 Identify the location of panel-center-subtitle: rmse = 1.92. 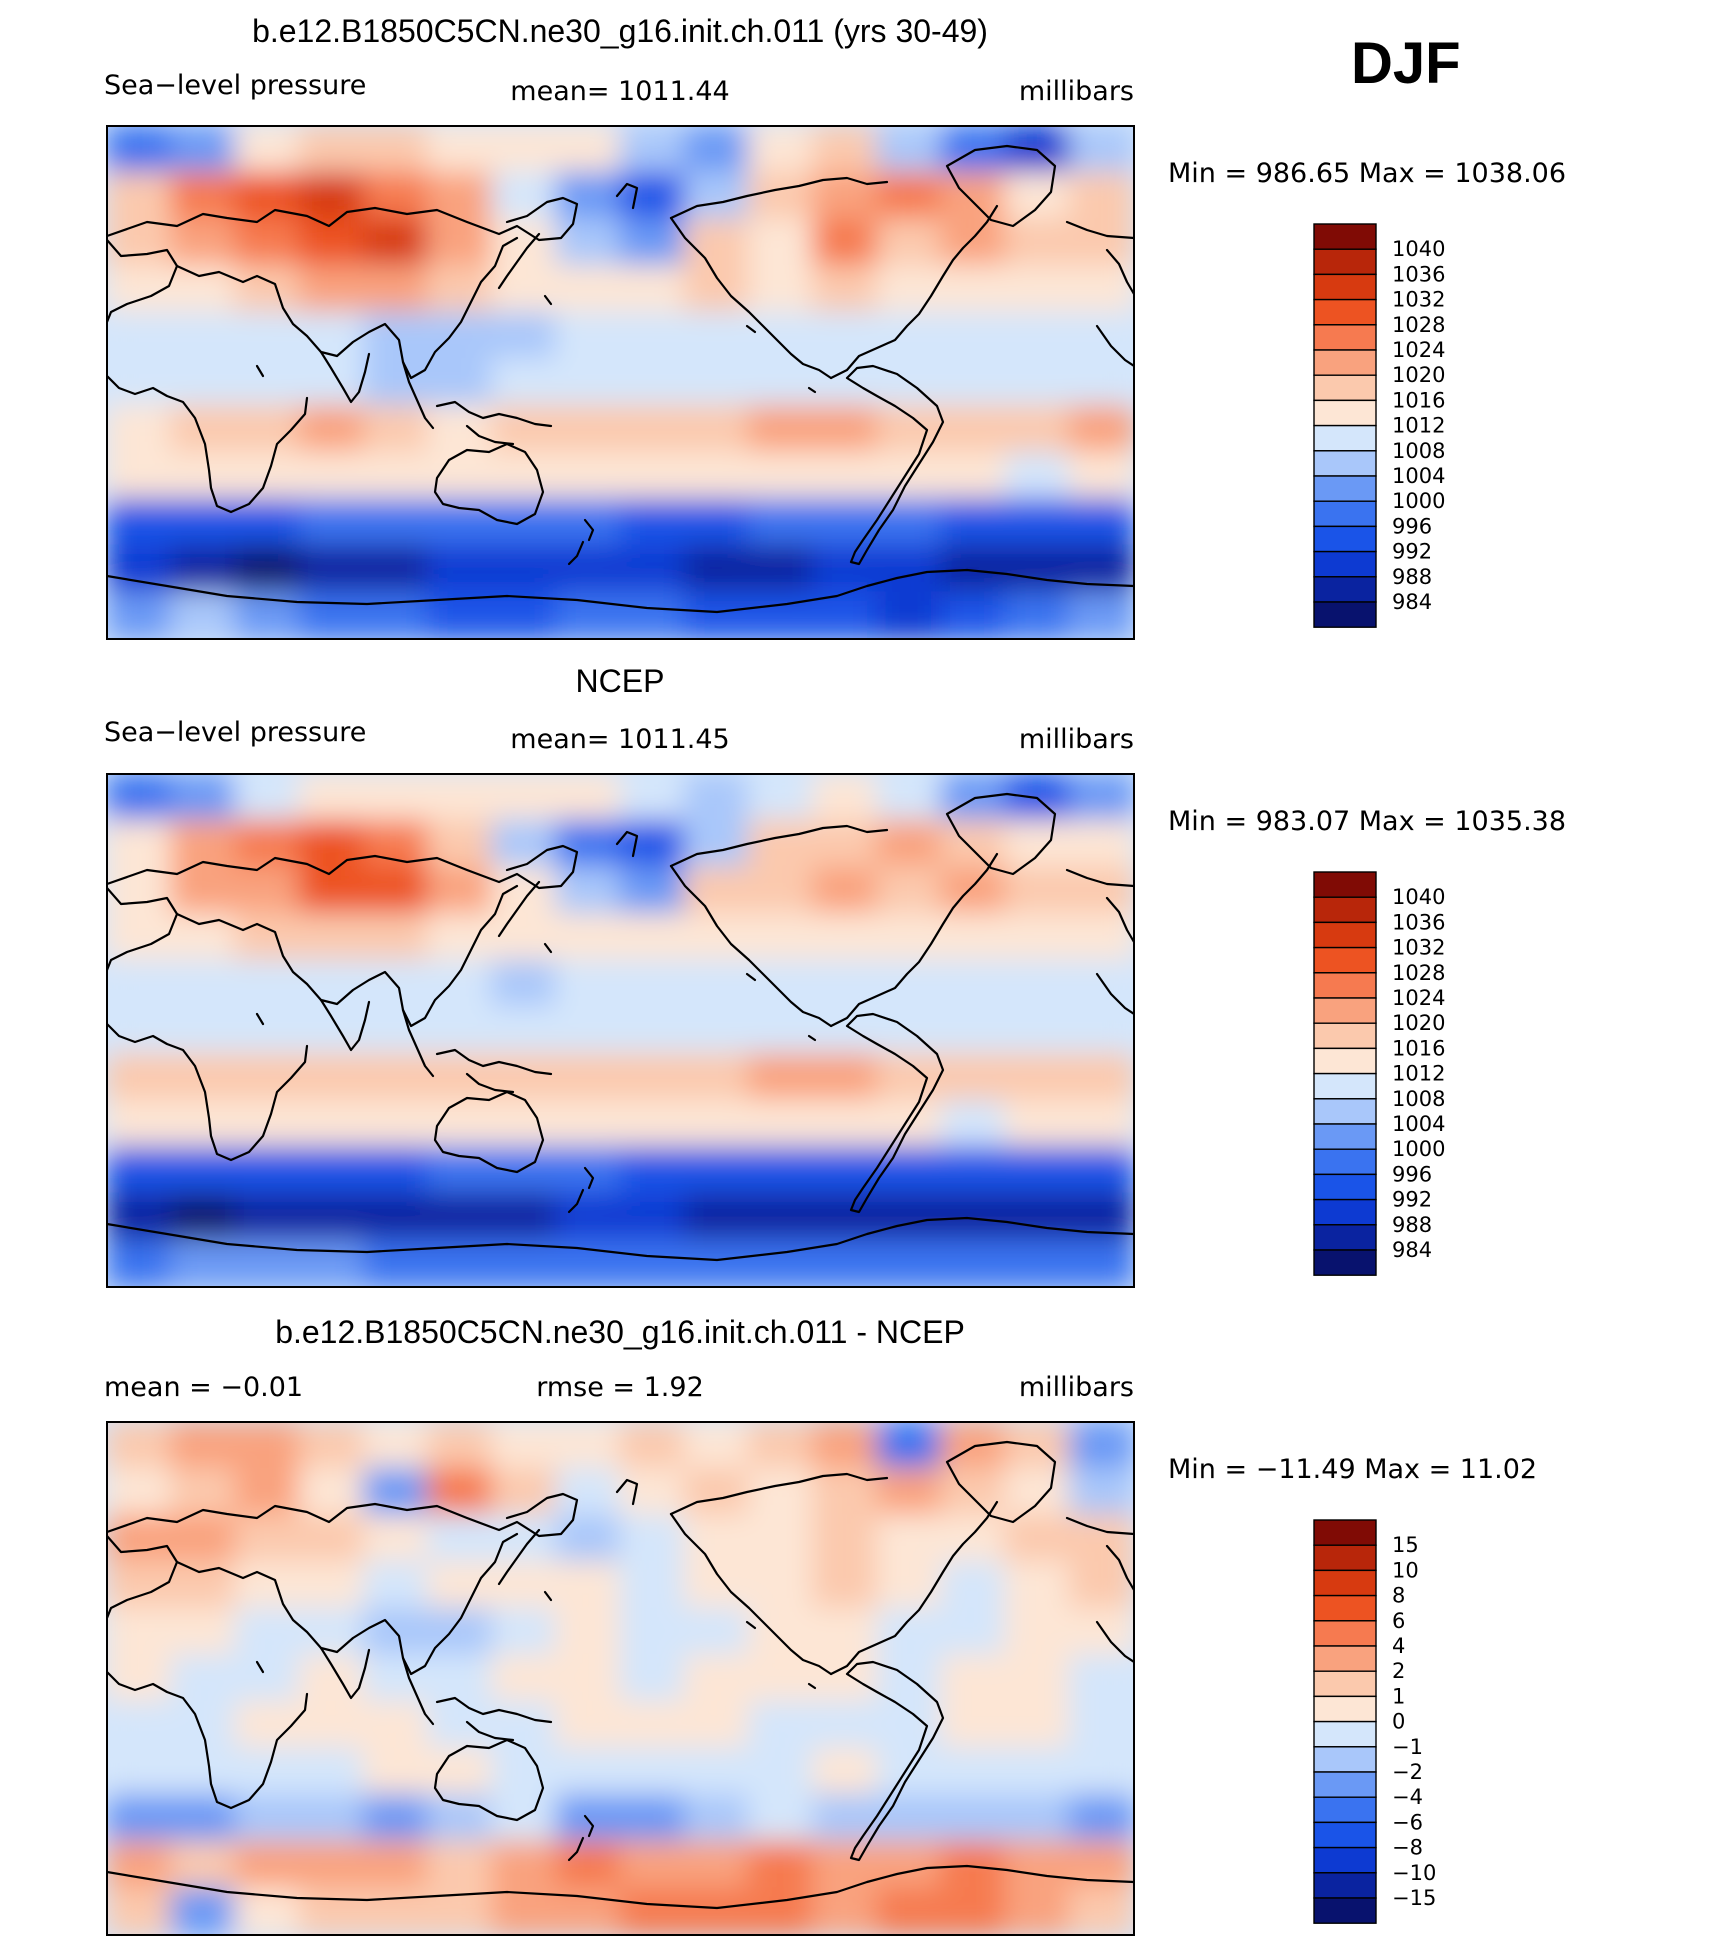
(620, 1387).